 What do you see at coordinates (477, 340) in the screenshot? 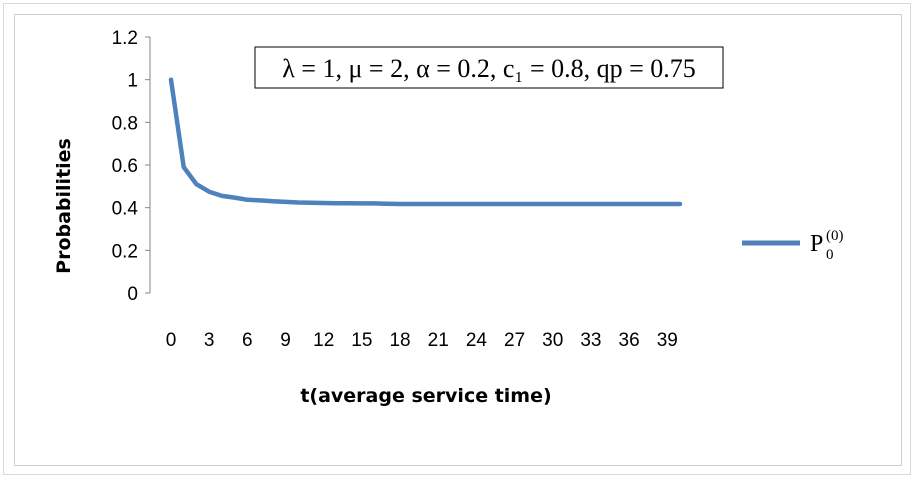
I see `x-tick-label: 24` at bounding box center [477, 340].